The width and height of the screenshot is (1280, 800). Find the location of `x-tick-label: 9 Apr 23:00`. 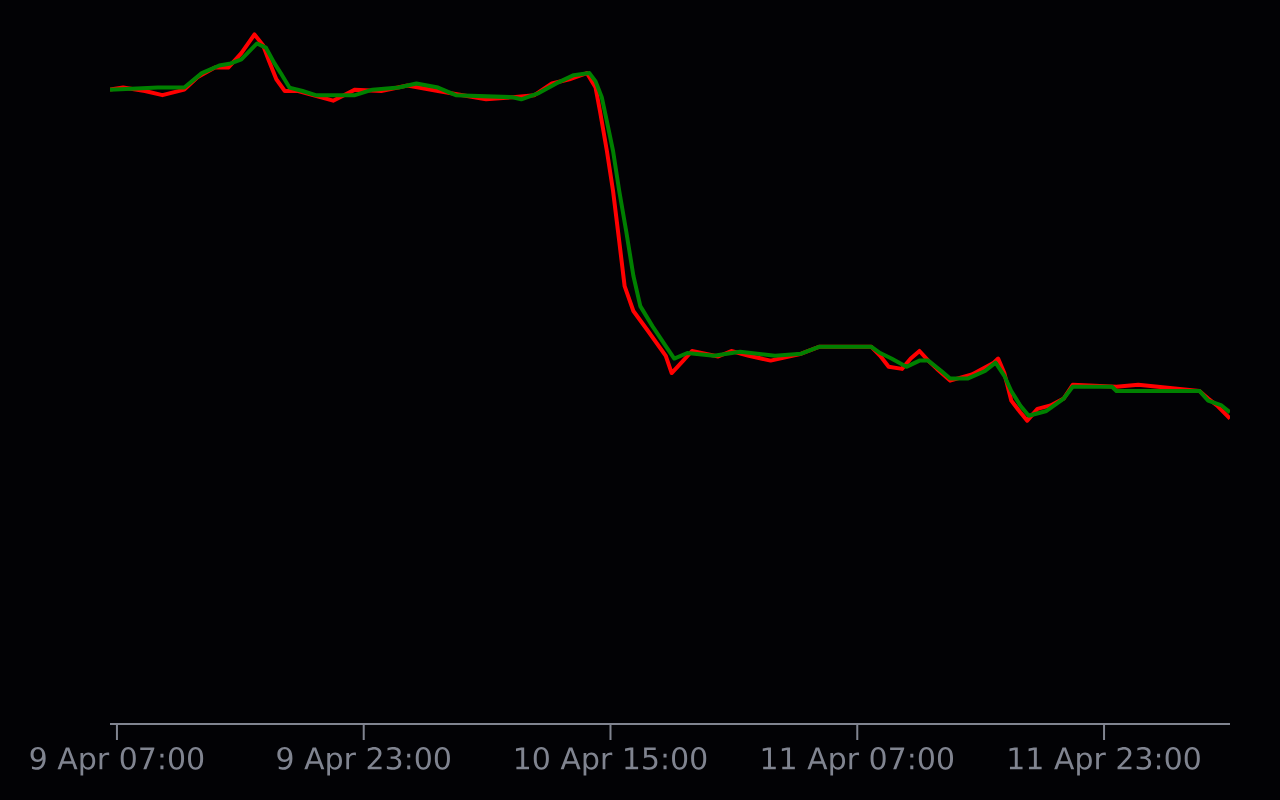

x-tick-label: 9 Apr 23:00 is located at coordinates (363, 761).